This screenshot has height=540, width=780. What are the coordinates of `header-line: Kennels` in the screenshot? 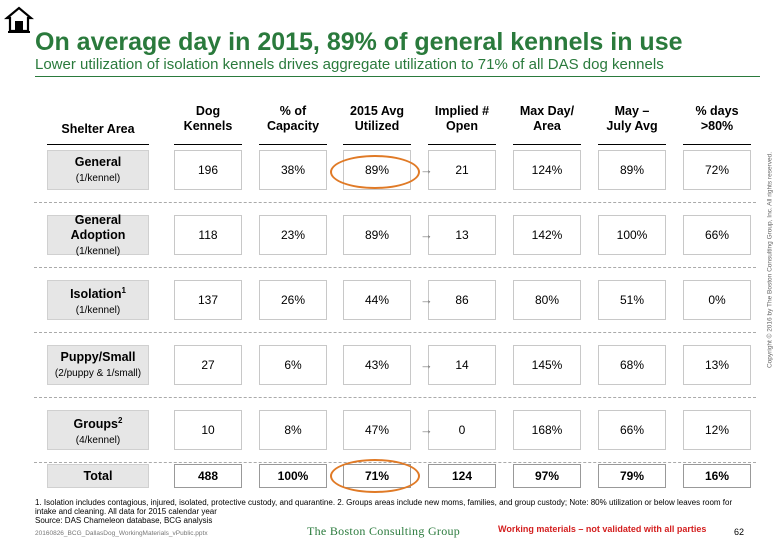 It's located at (208, 126).